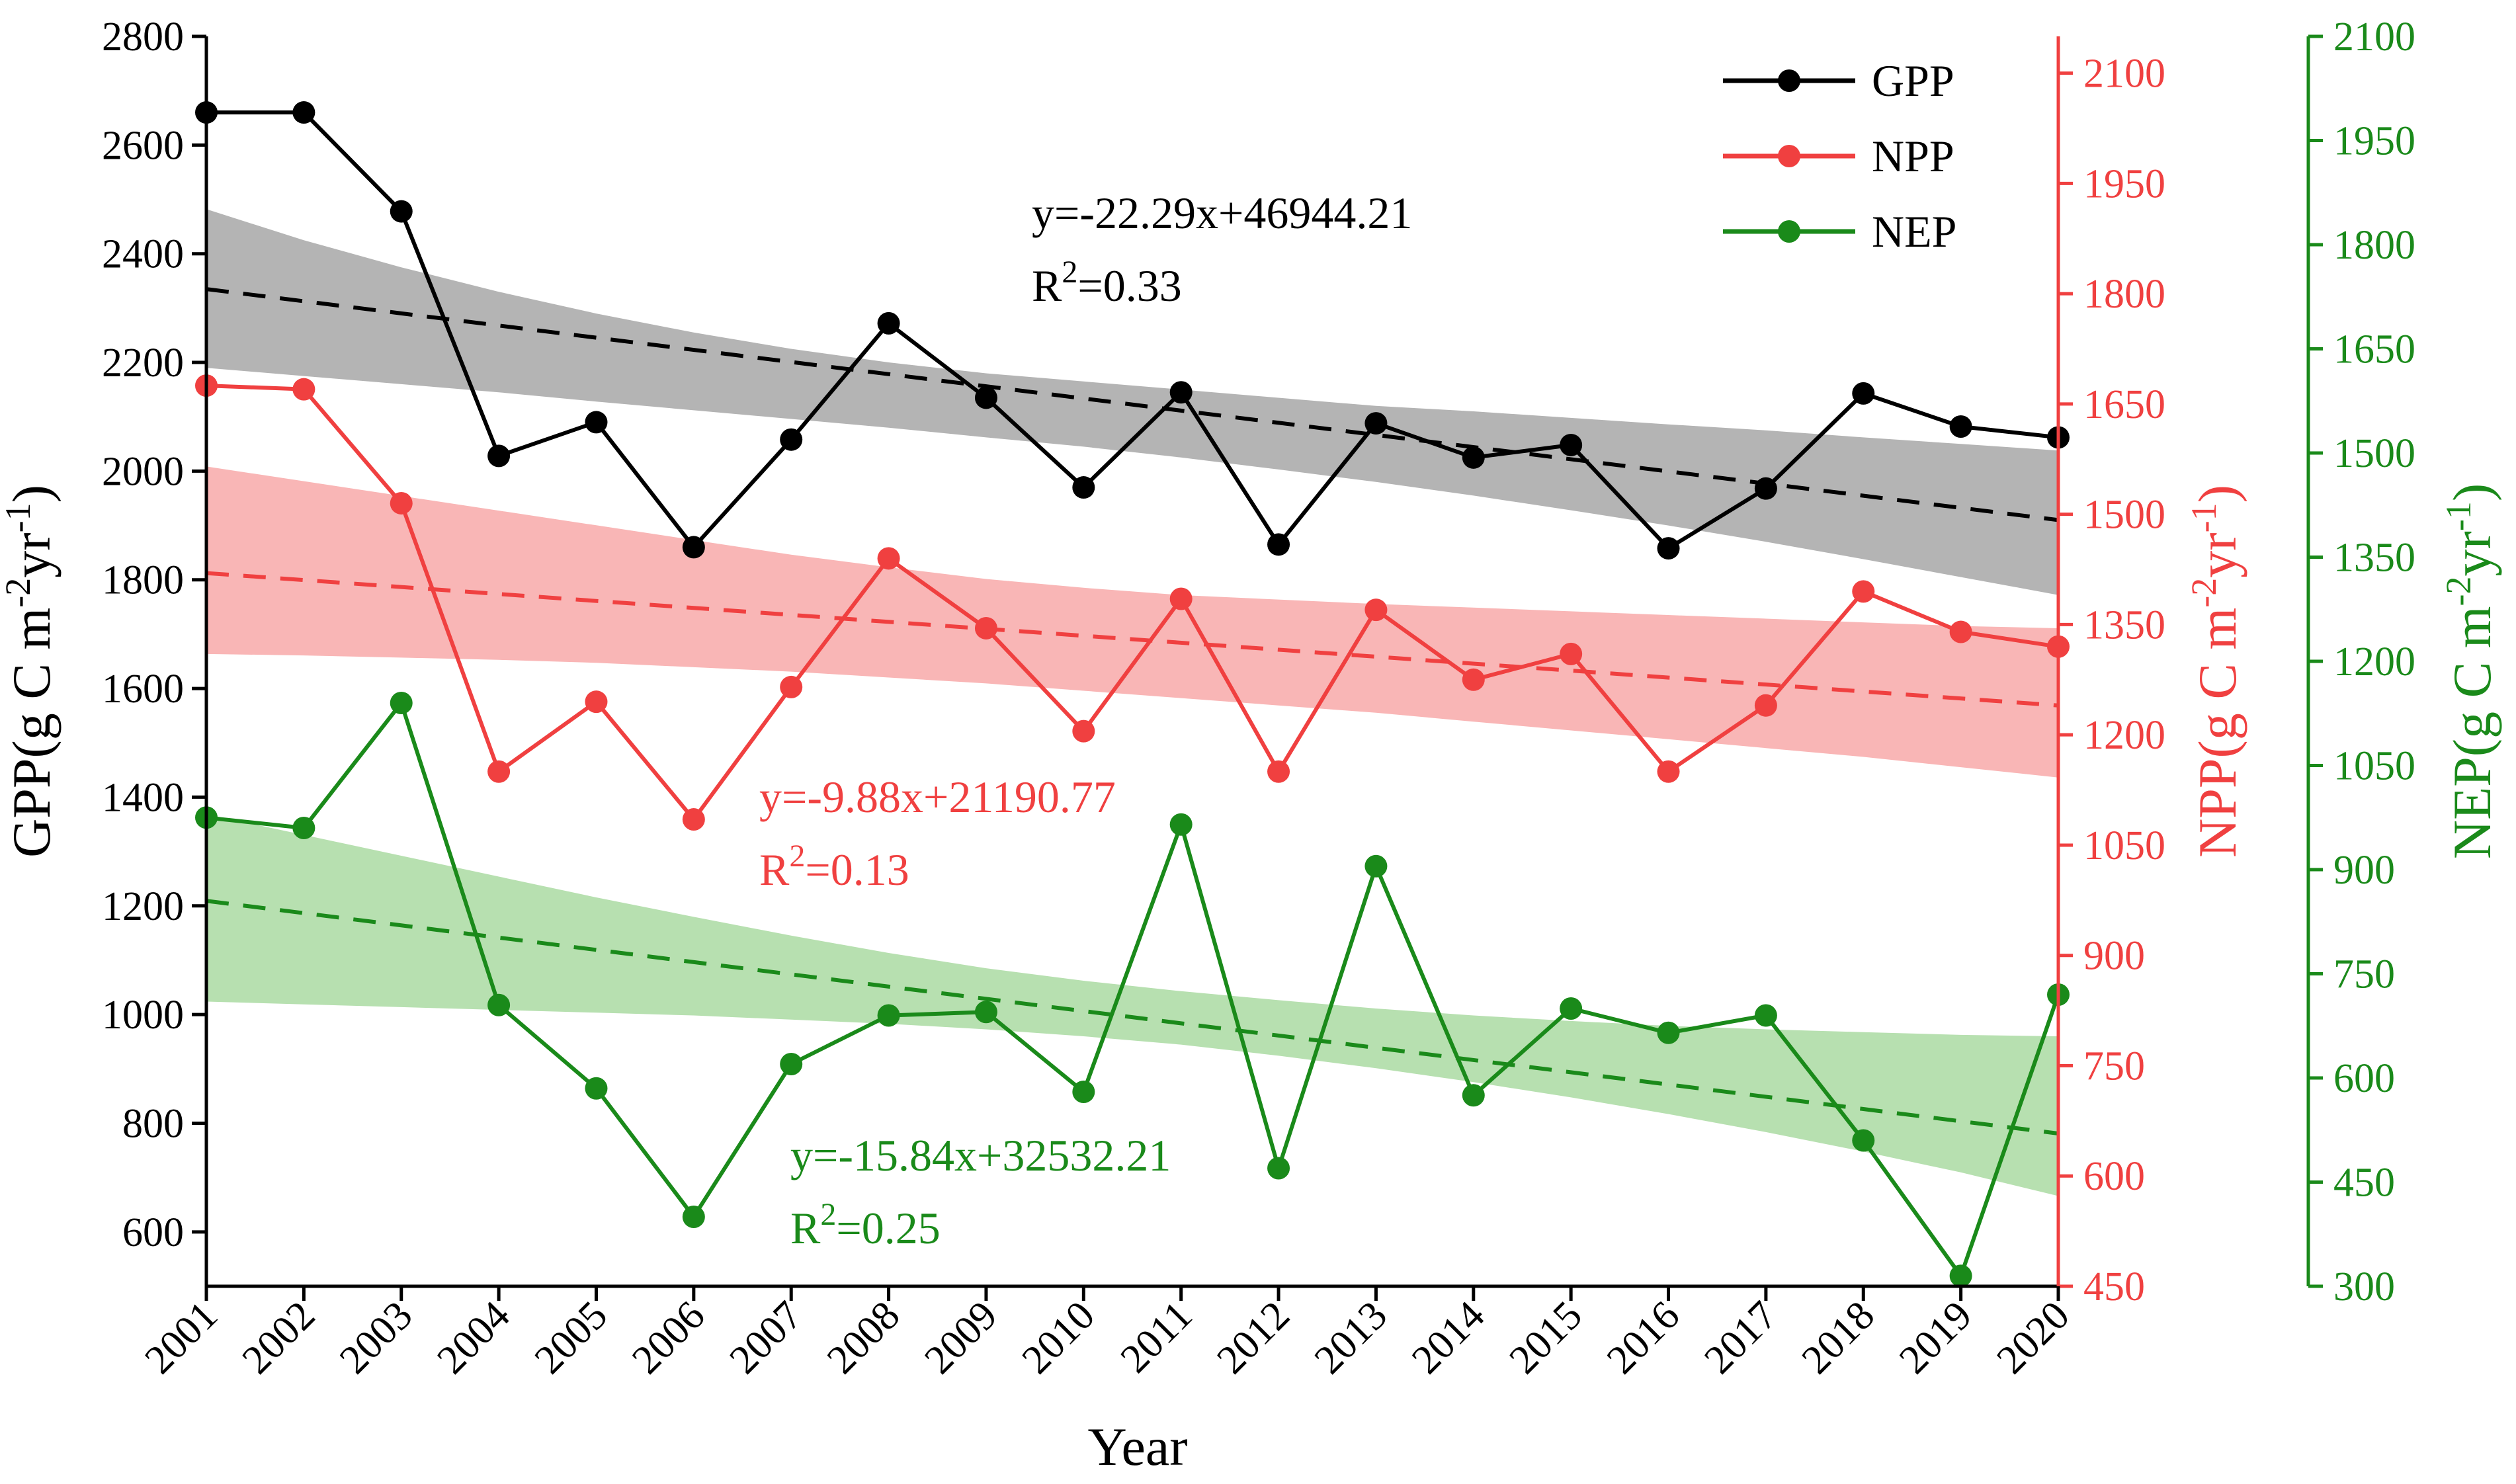  Describe the element at coordinates (143, 471) in the screenshot. I see `gpp-tick-label-2000: 2000` at that location.